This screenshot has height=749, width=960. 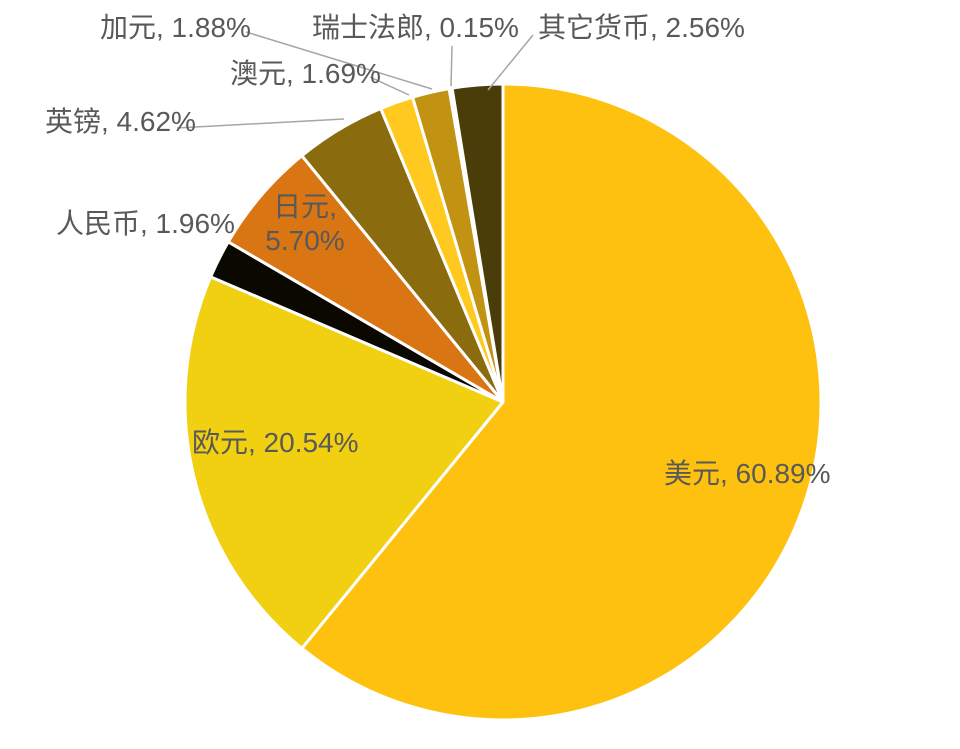 I want to click on leader-line-cad, so click(x=339, y=60).